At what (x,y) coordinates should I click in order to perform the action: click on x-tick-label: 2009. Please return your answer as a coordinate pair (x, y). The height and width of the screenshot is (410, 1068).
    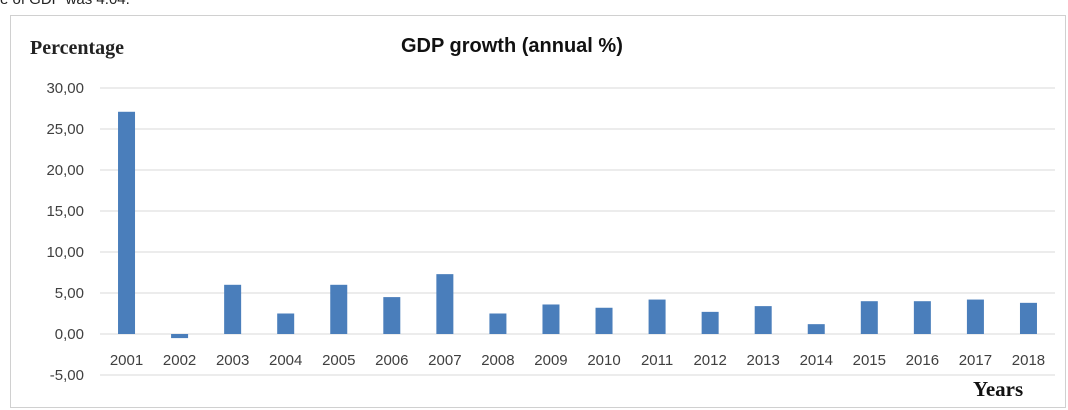
    Looking at the image, I should click on (550, 360).